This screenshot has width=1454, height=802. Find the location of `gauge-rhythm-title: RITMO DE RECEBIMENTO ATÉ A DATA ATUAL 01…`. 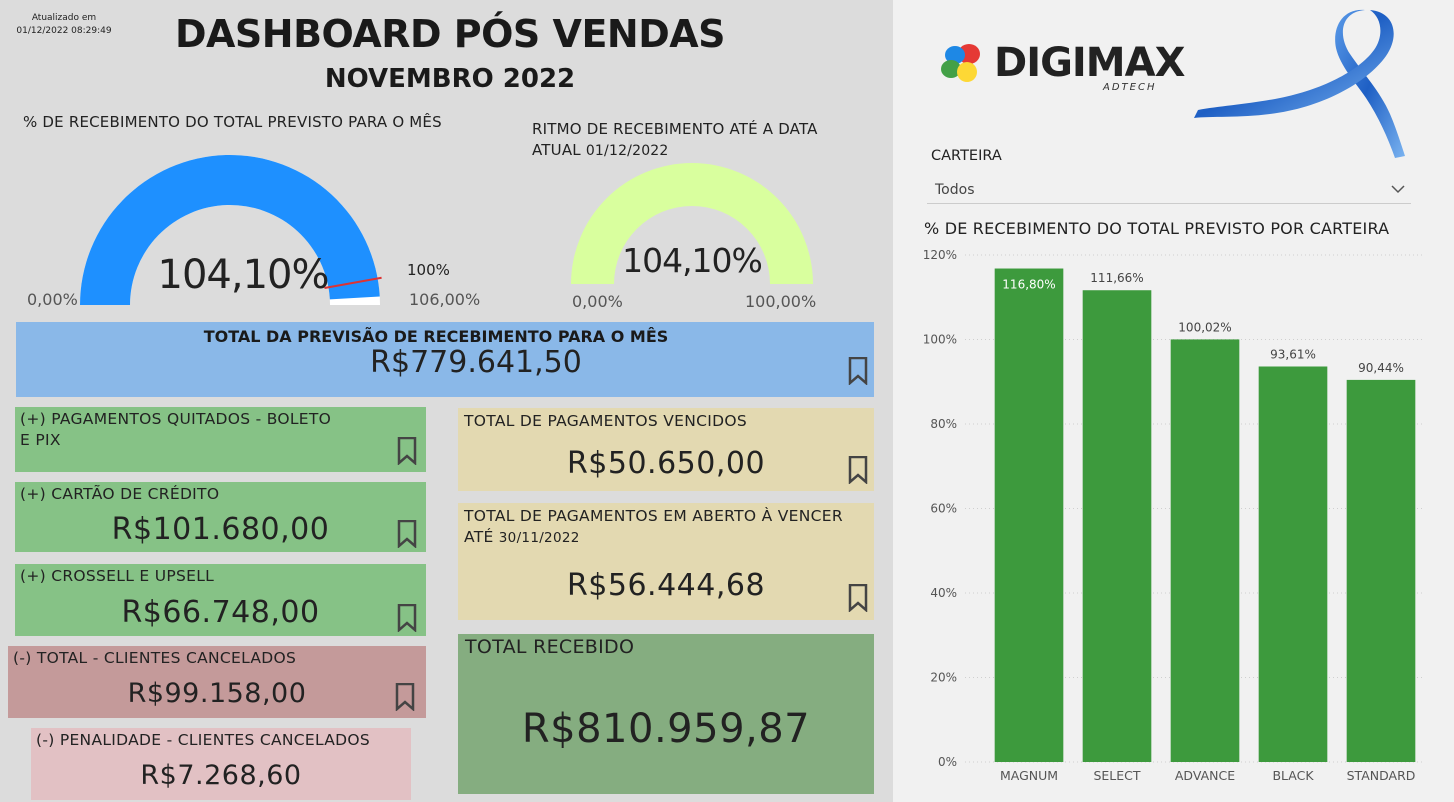

gauge-rhythm-title: RITMO DE RECEBIMENTO ATÉ A DATA ATUAL 01… is located at coordinates (675, 140).